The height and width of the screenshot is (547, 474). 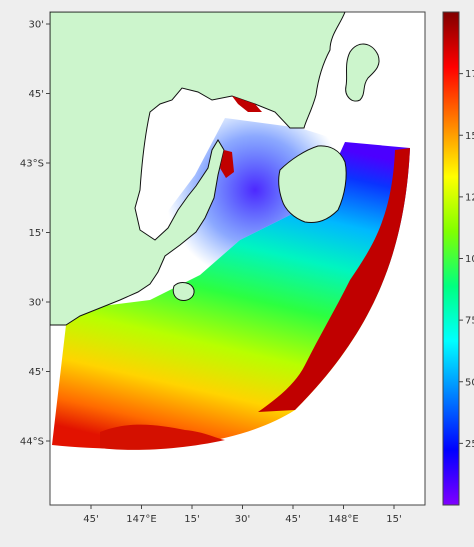 I want to click on colorbar-tick-label: 25, so click(x=469, y=444).